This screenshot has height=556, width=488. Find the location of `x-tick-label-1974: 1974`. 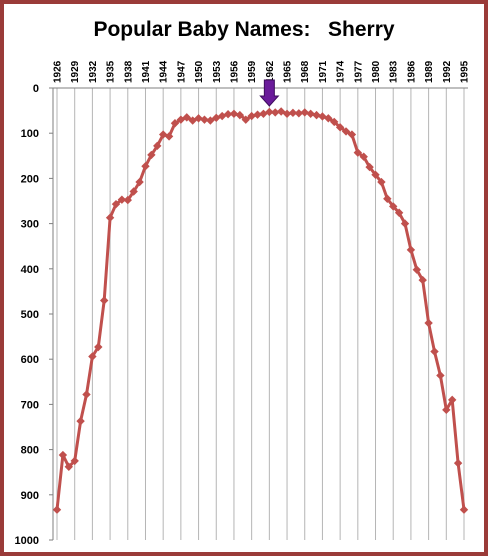

x-tick-label-1974: 1974 is located at coordinates (341, 71).